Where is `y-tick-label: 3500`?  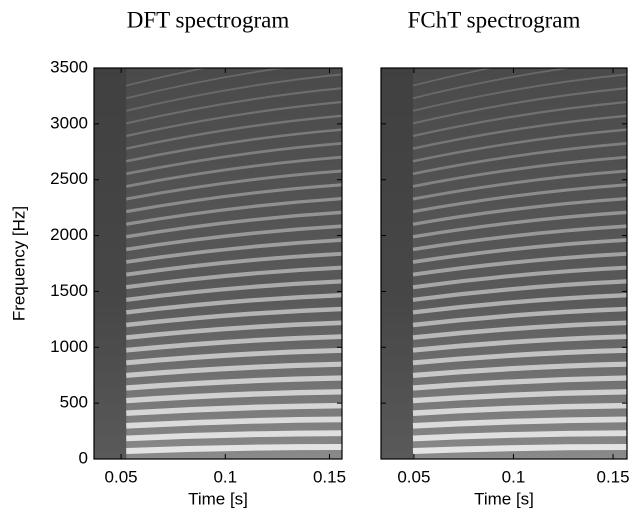 y-tick-label: 3500 is located at coordinates (69, 66).